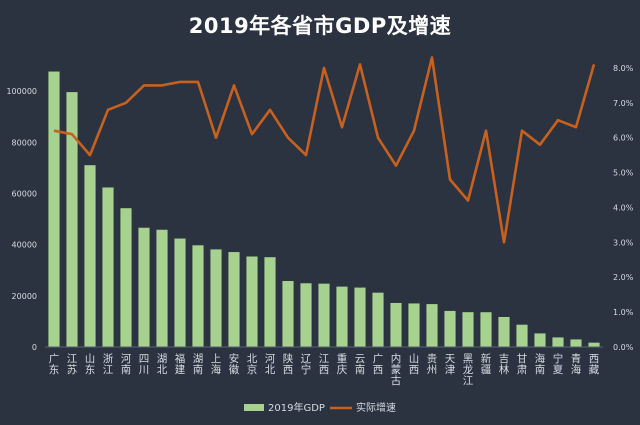  Describe the element at coordinates (504, 364) in the screenshot. I see `x-tick-label: 吉林` at that location.